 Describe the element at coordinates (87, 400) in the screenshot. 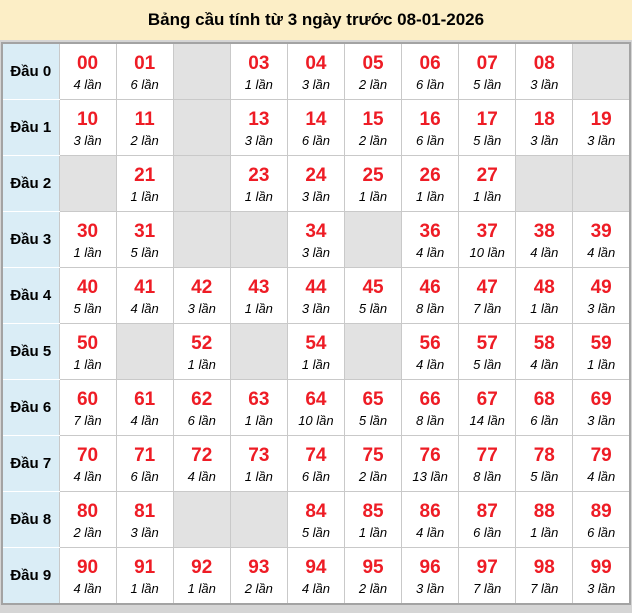

I see `pair-number: 60` at that location.